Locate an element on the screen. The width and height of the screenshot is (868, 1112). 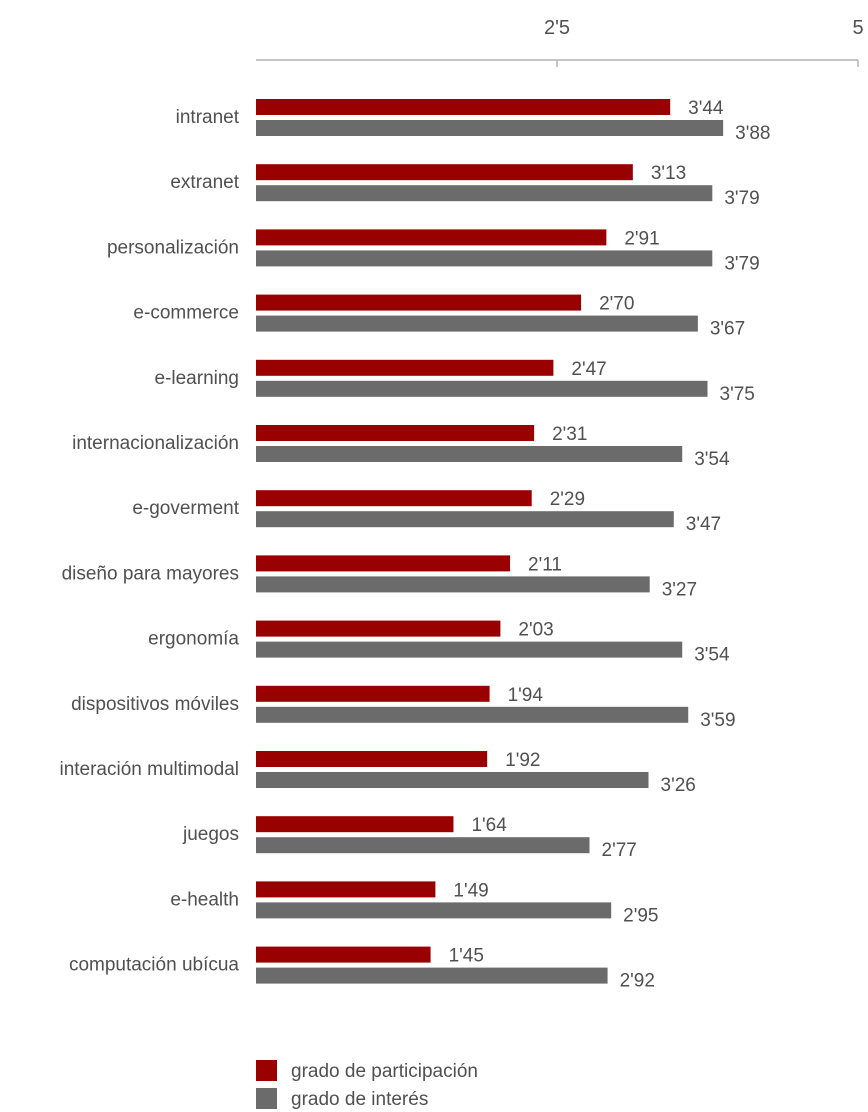
value-label-interest: 2'95 is located at coordinates (640, 915).